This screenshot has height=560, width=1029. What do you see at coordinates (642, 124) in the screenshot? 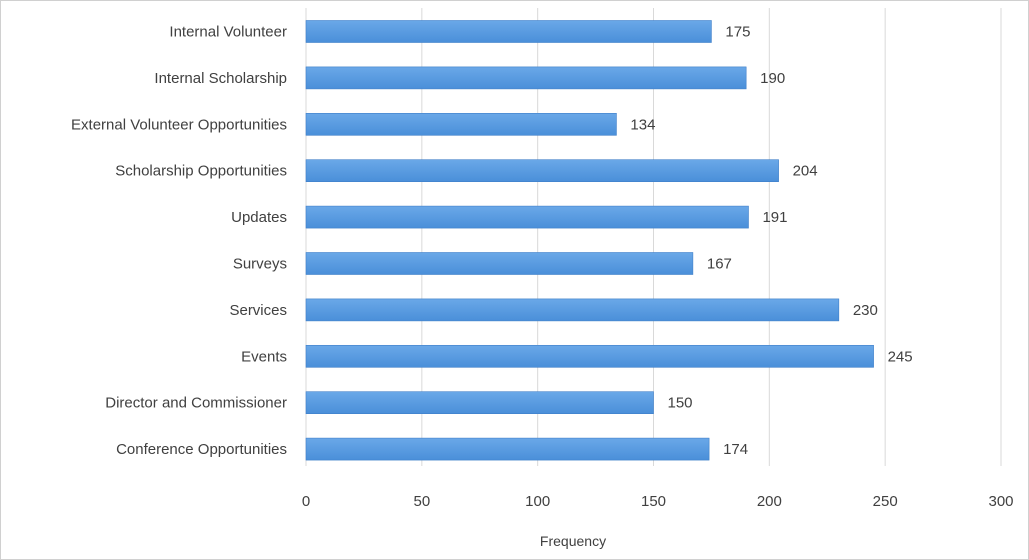
I see `data-label: 134` at bounding box center [642, 124].